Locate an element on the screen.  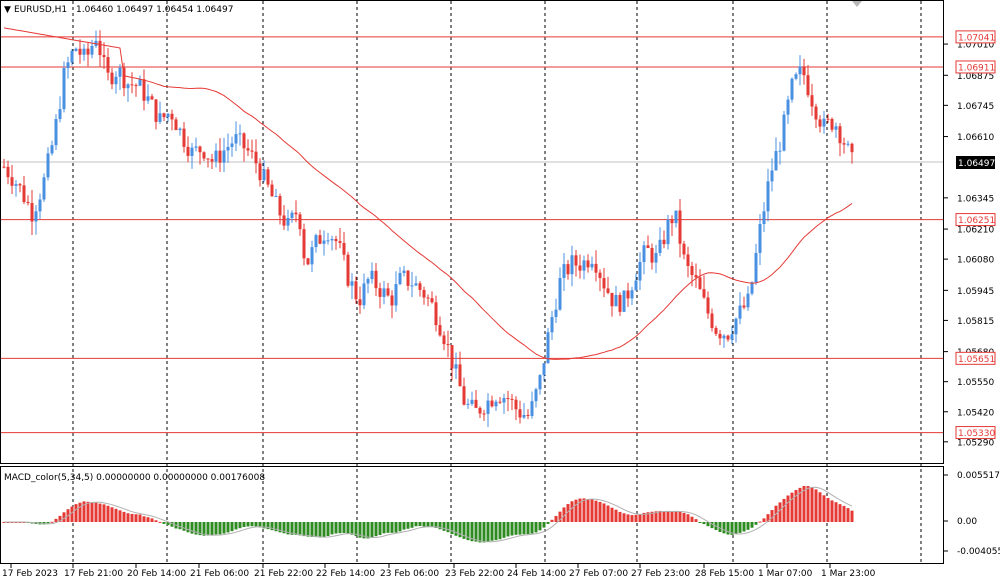
macd-tick-label: -0.00405500 is located at coordinates (978, 552).